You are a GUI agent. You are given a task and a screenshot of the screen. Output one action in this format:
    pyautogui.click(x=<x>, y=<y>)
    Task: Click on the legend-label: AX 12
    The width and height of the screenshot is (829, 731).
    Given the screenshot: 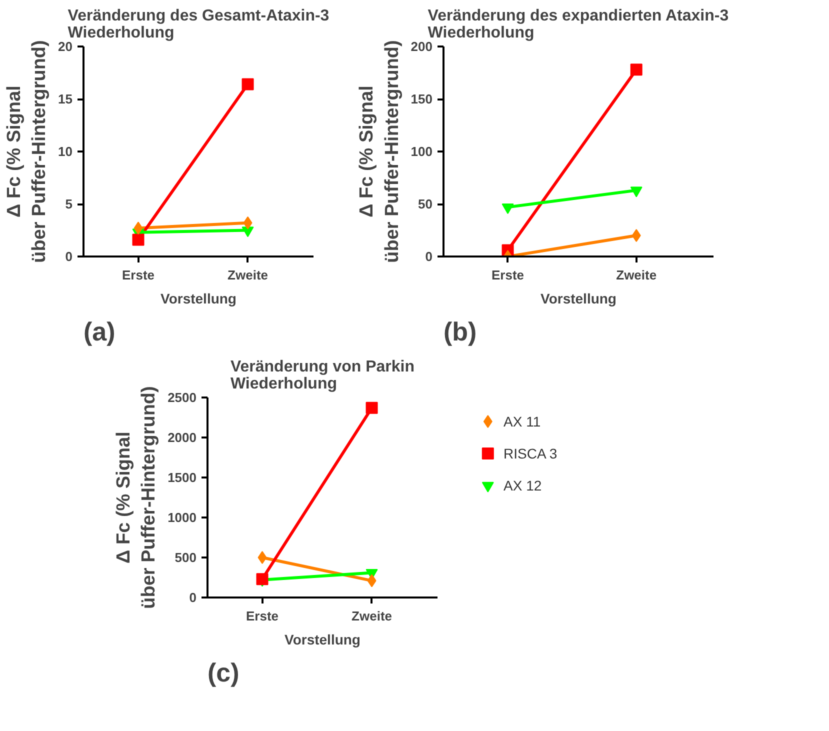 What is the action you would take?
    pyautogui.click(x=523, y=486)
    